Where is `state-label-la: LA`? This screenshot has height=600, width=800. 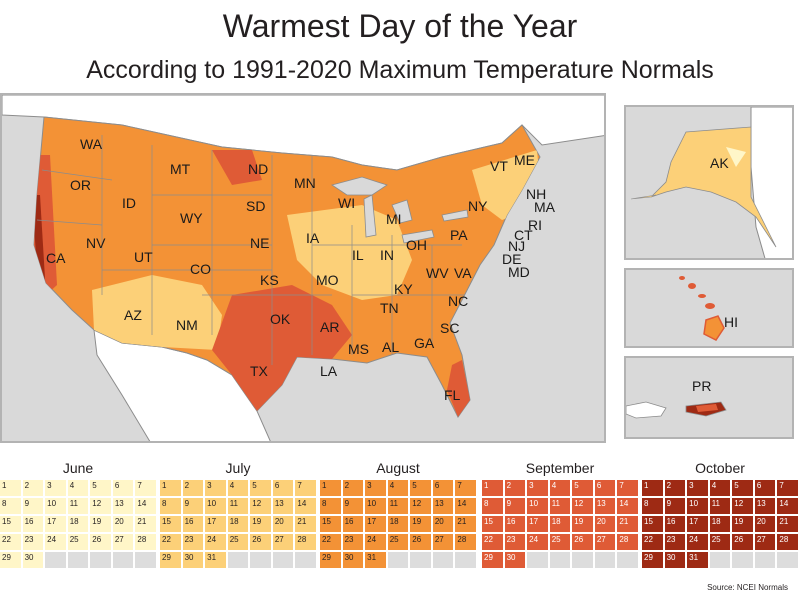 state-label-la: LA is located at coordinates (329, 371).